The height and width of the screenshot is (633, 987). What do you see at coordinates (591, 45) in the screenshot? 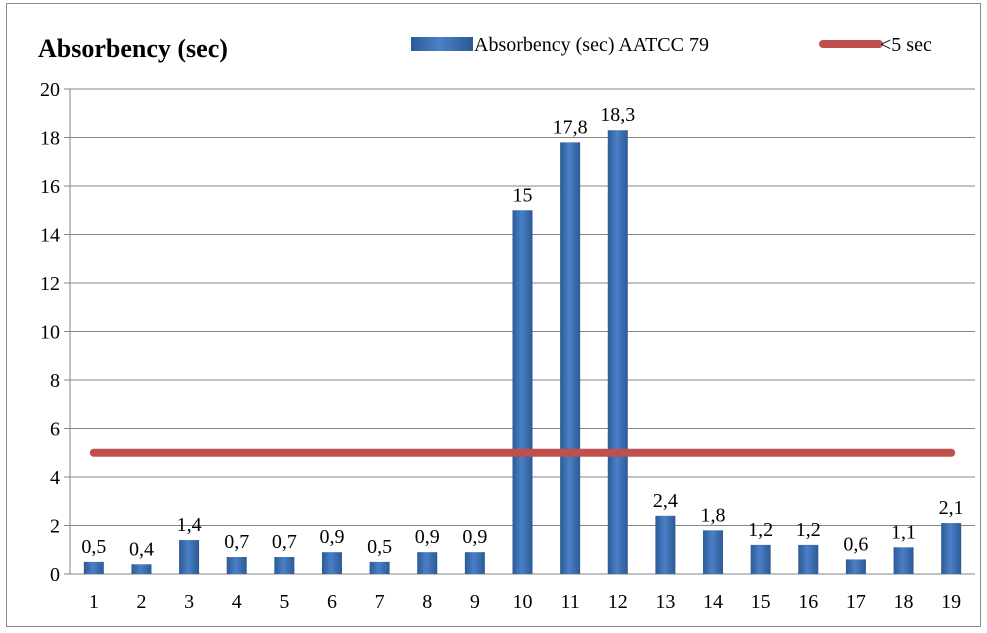
I see `legend-label-bars: Absorbency (sec) AATCC 79` at bounding box center [591, 45].